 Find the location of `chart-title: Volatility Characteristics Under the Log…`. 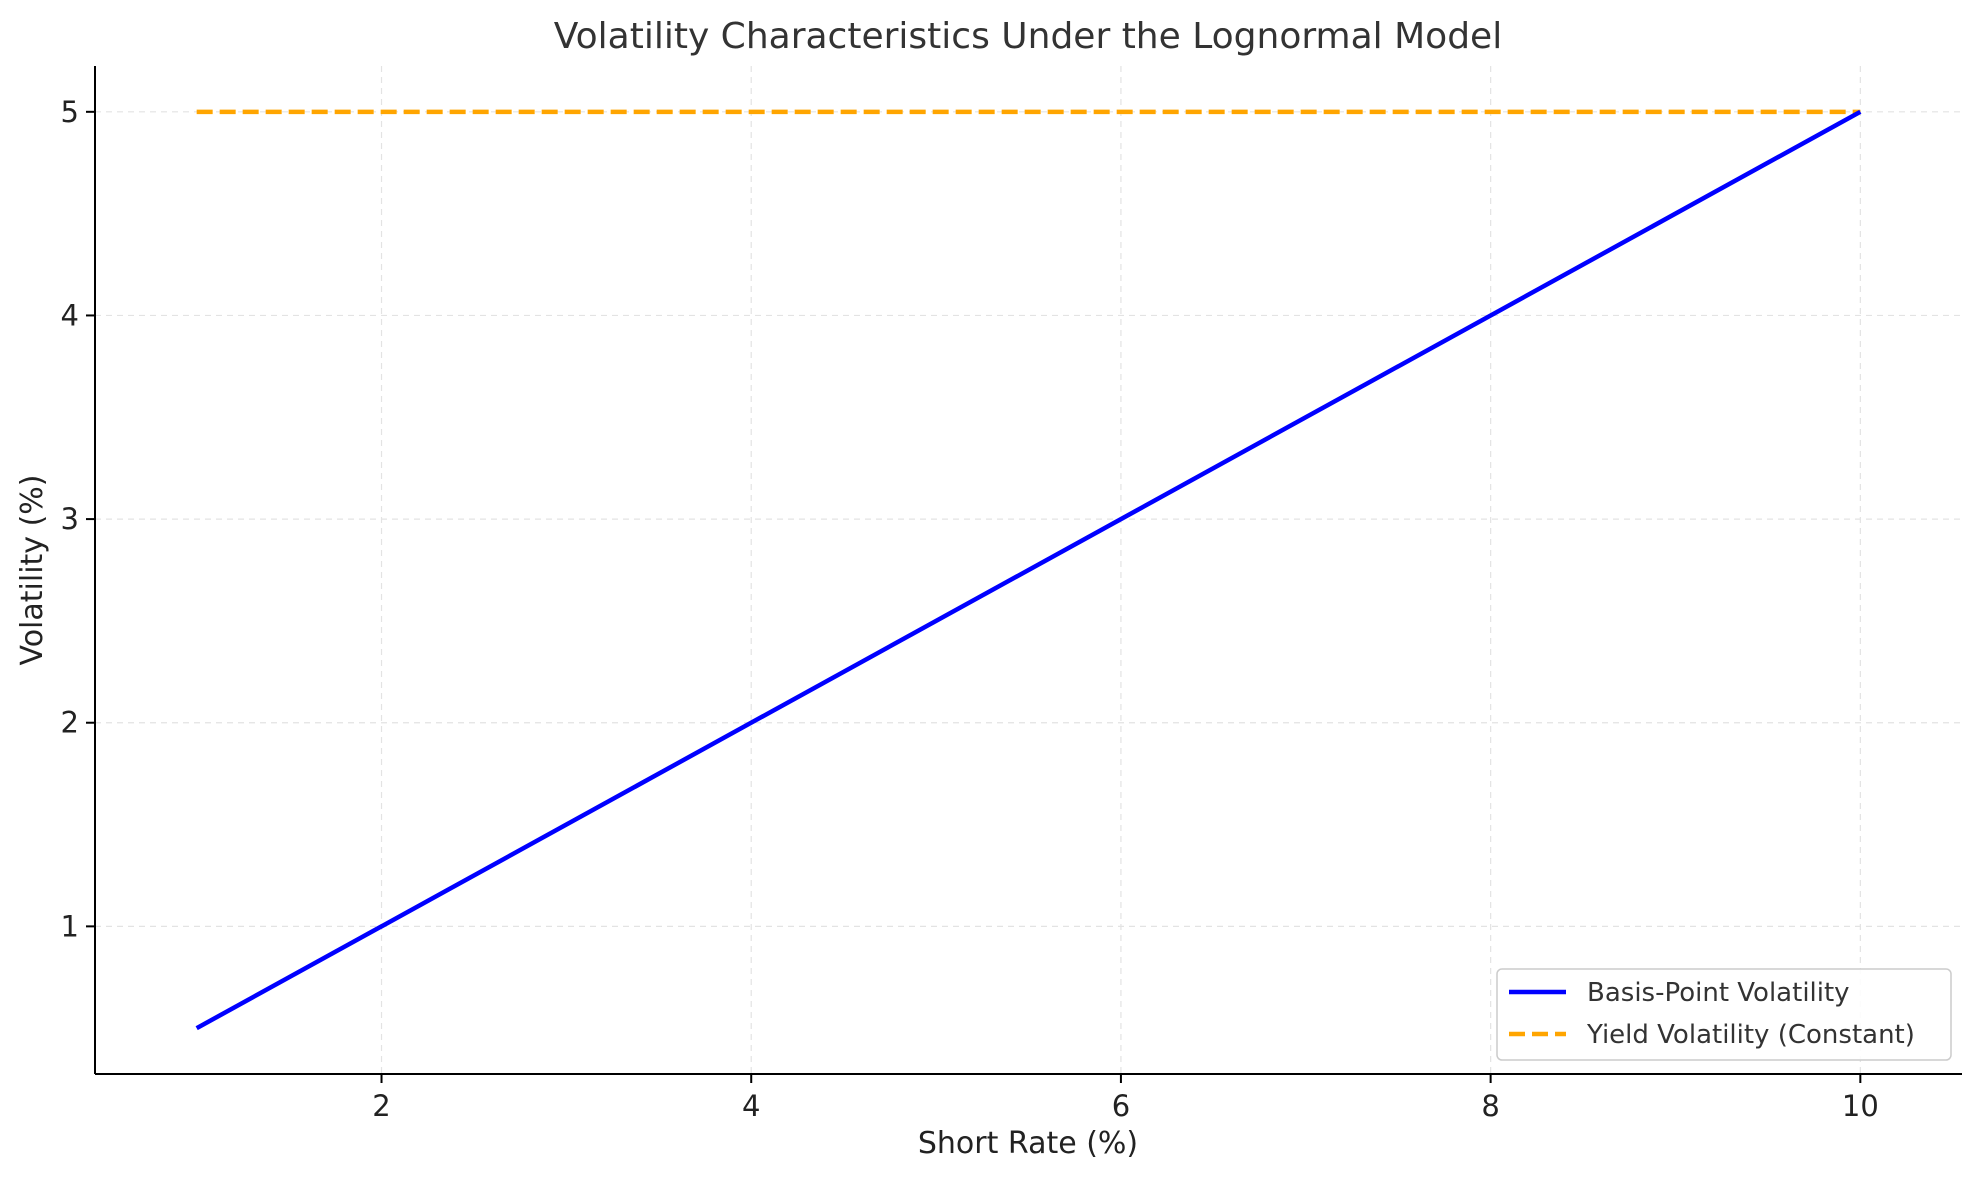

chart-title: Volatility Characteristics Under the Log… is located at coordinates (1028, 36).